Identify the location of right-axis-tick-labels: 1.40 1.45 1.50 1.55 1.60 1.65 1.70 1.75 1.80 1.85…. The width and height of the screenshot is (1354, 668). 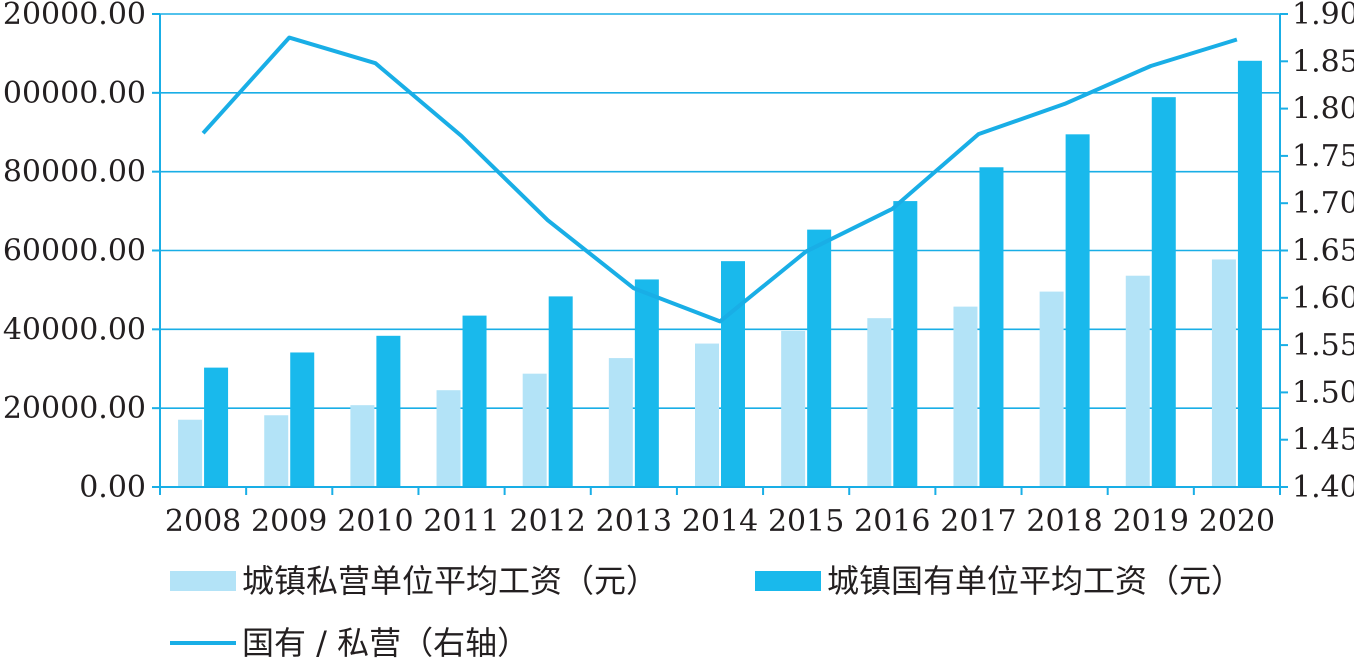
(1323, 252).